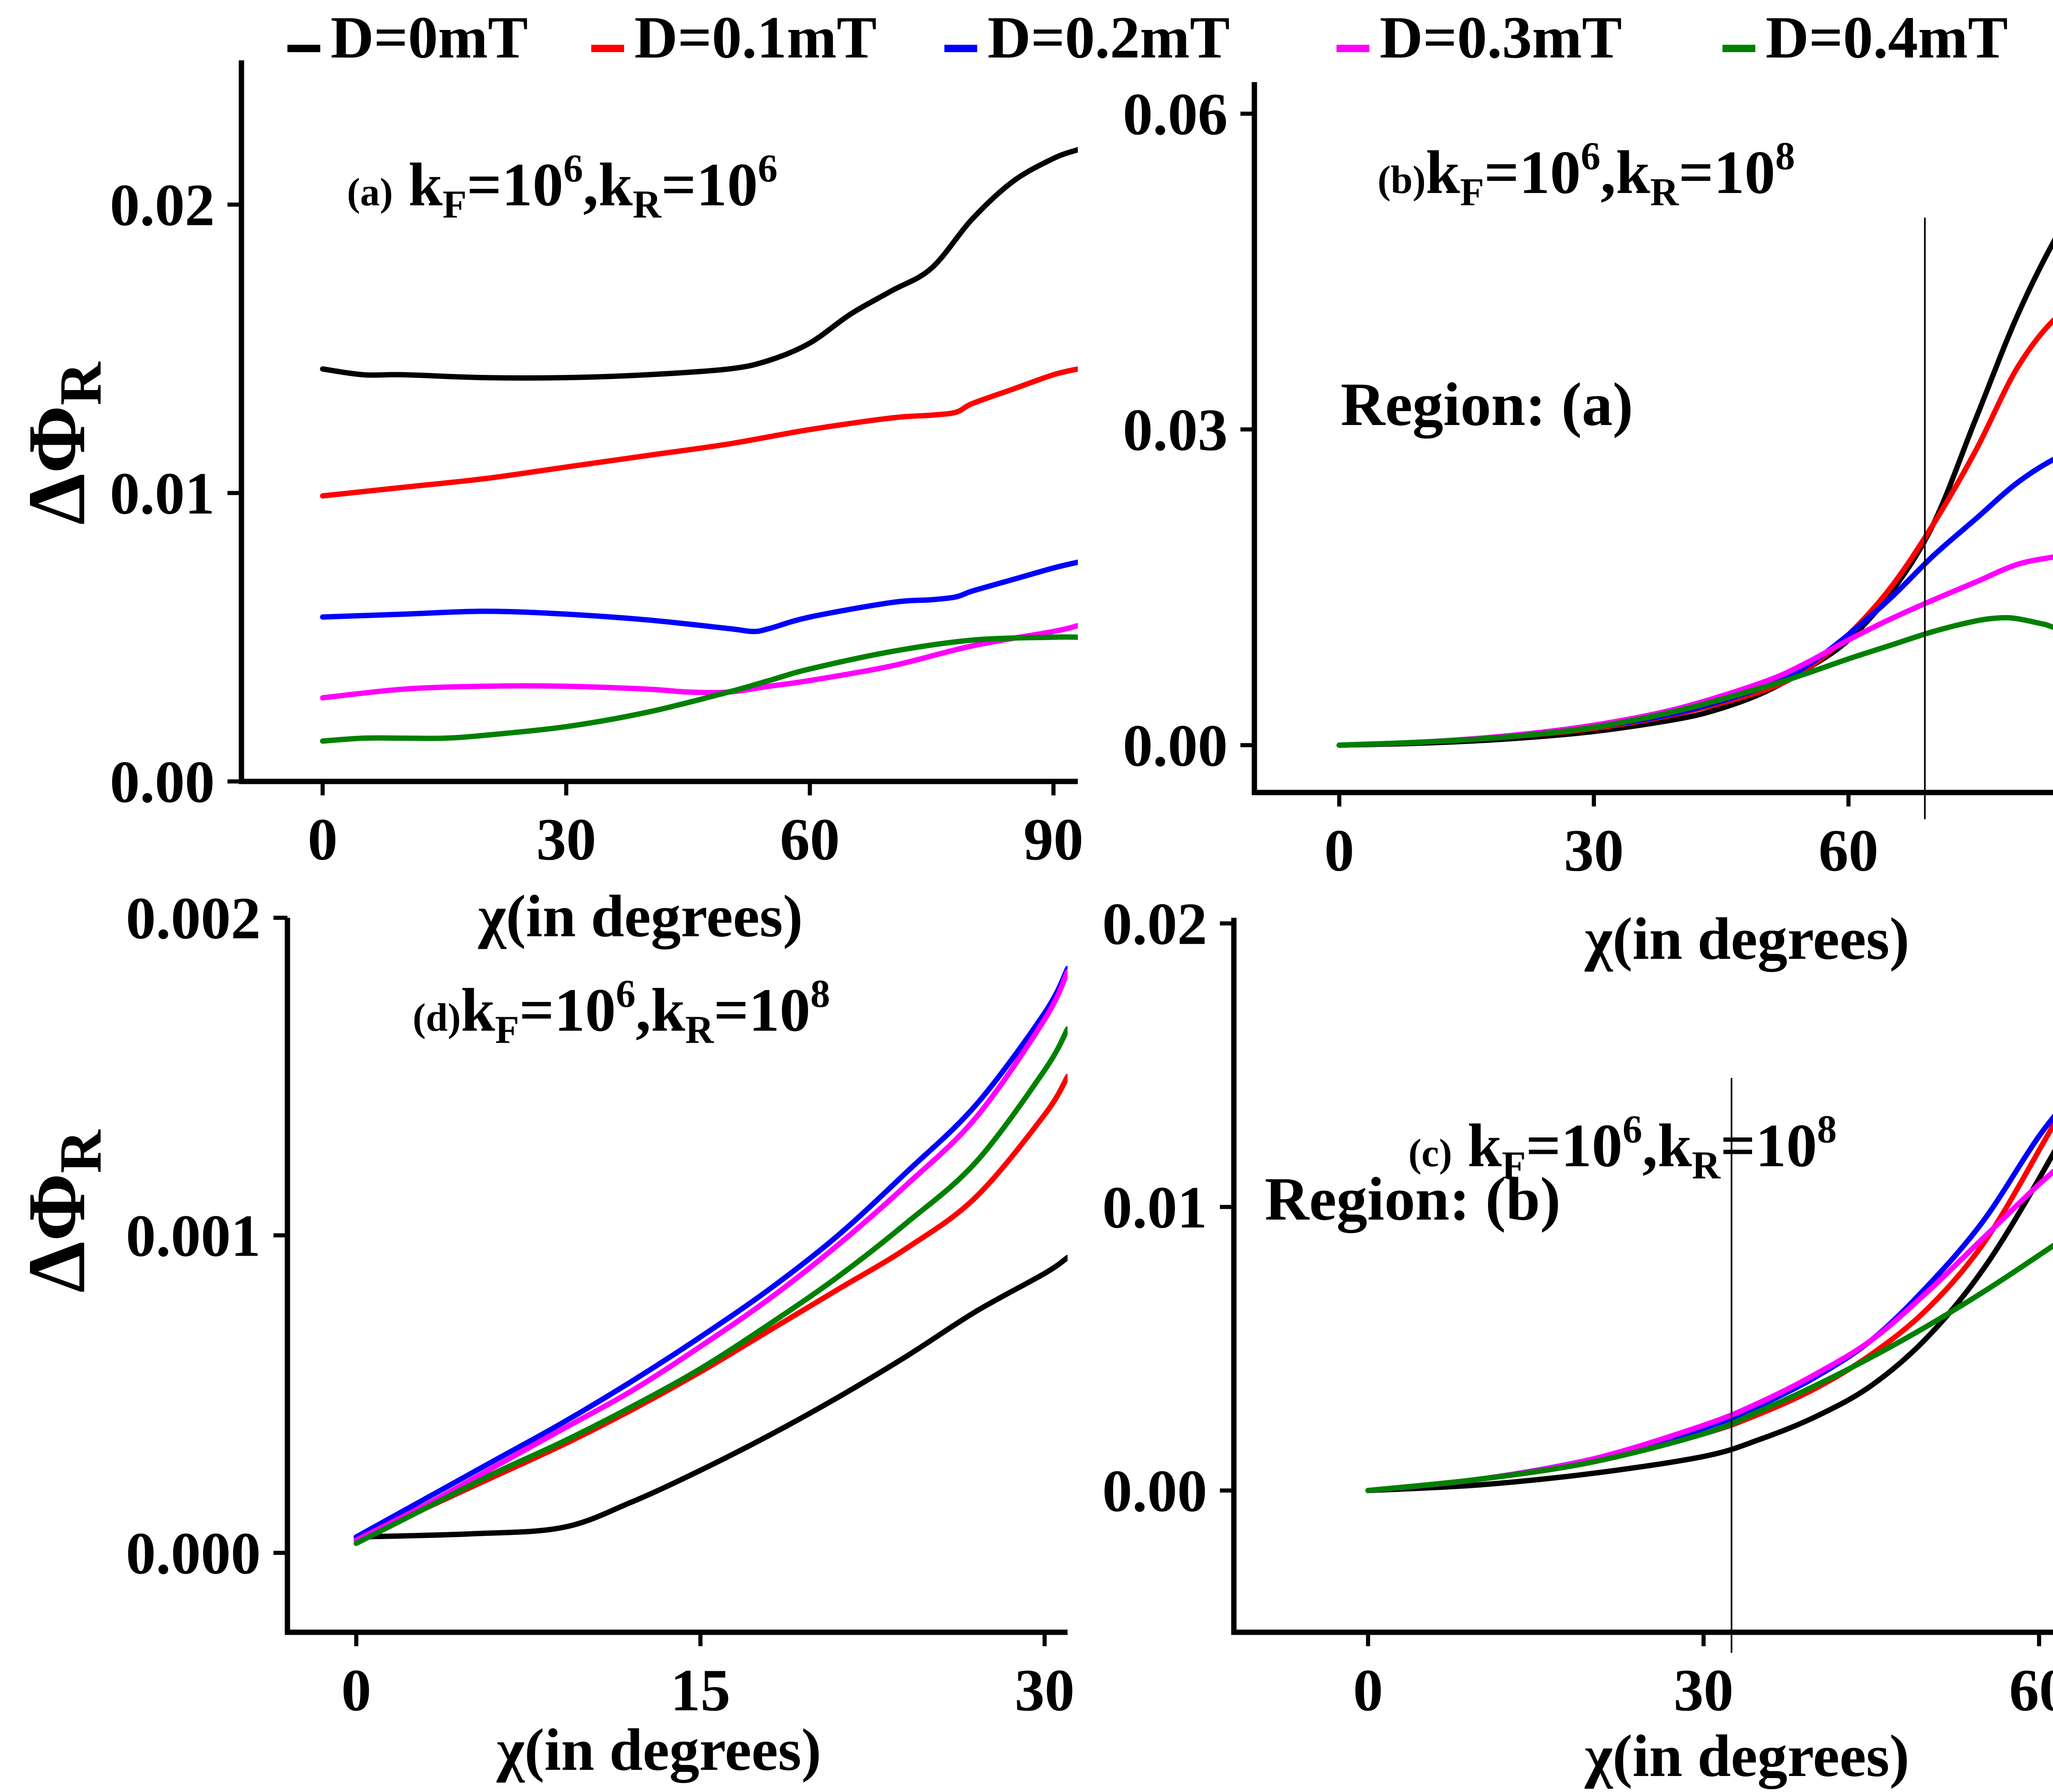 This screenshot has height=1792, width=2053. I want to click on panel-d-xtick-label-0: 0, so click(356, 1690).